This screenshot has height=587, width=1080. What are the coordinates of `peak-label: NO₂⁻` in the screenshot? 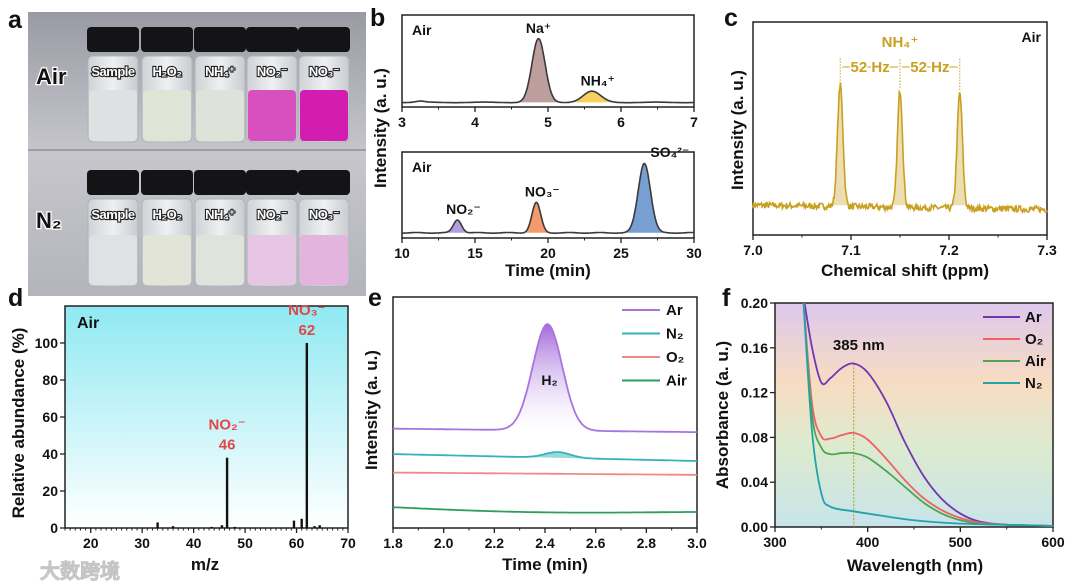 It's located at (463, 209).